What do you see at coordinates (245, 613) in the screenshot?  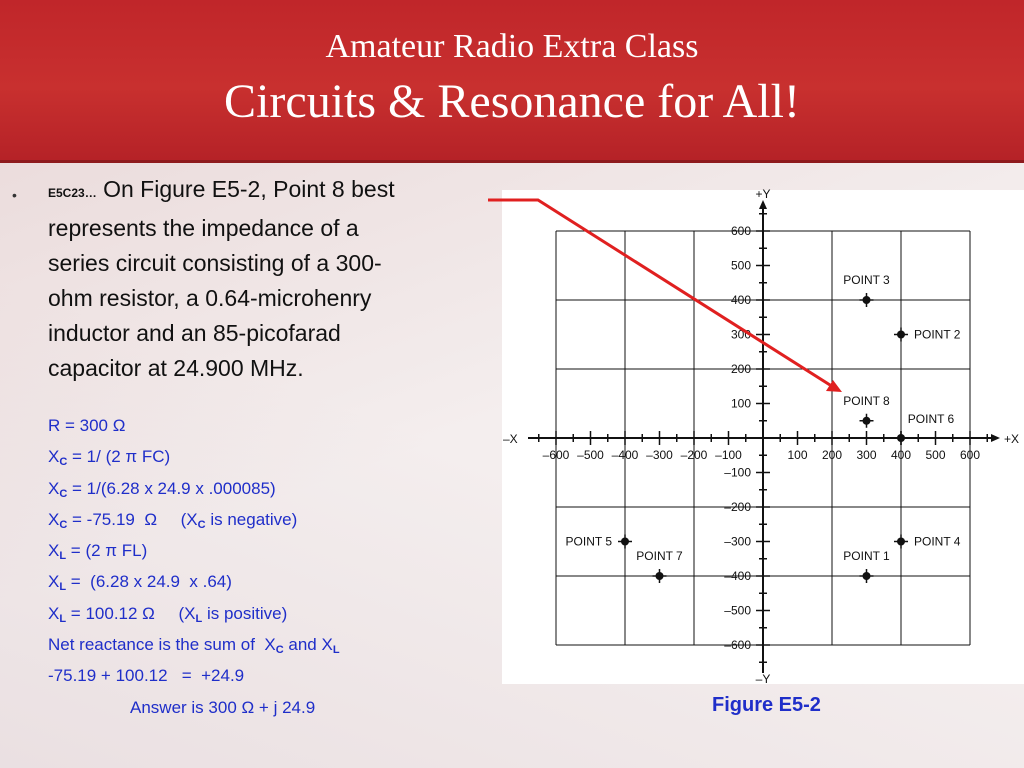 I see `working-text: is positive)` at bounding box center [245, 613].